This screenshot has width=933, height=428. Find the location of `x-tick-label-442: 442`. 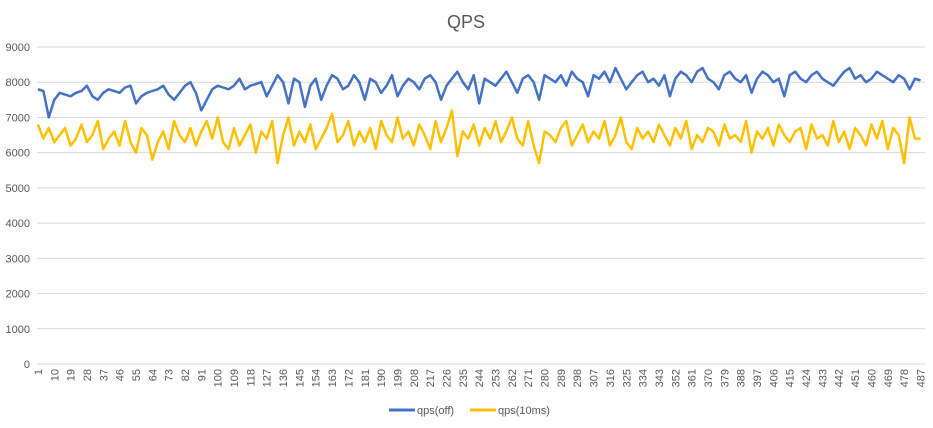

x-tick-label-442: 442 is located at coordinates (840, 378).